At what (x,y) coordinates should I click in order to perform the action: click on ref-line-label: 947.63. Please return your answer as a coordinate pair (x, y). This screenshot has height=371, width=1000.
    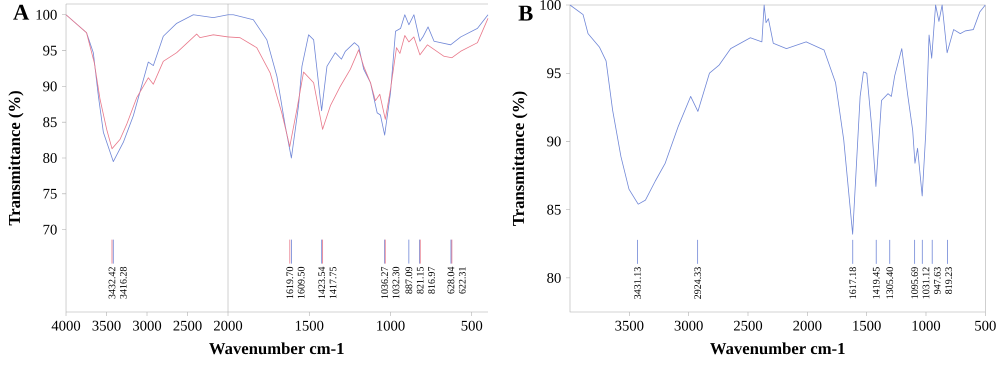
    Looking at the image, I should click on (937, 280).